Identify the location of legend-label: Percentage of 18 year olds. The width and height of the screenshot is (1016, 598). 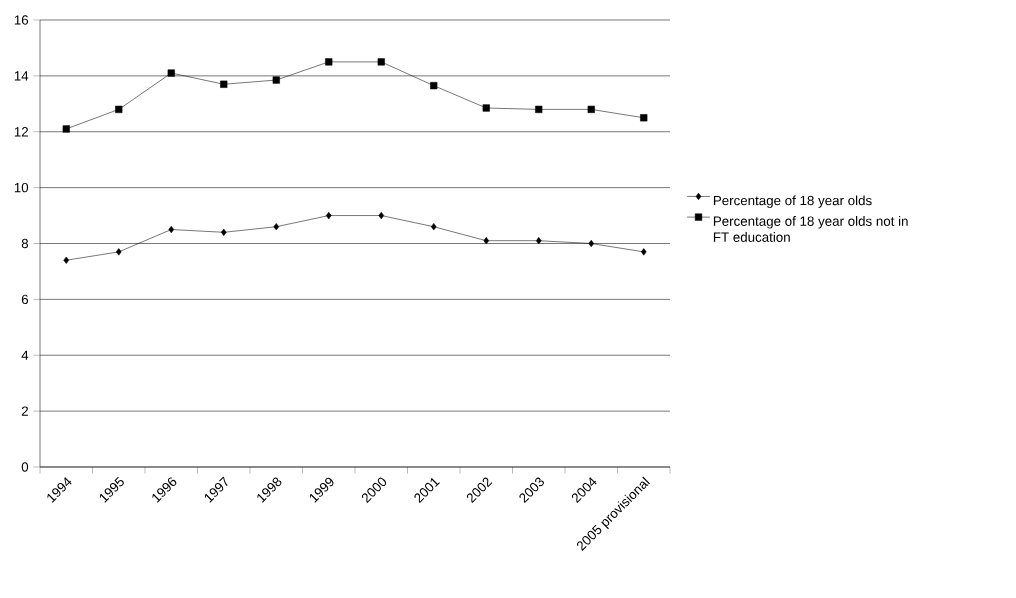
(792, 201).